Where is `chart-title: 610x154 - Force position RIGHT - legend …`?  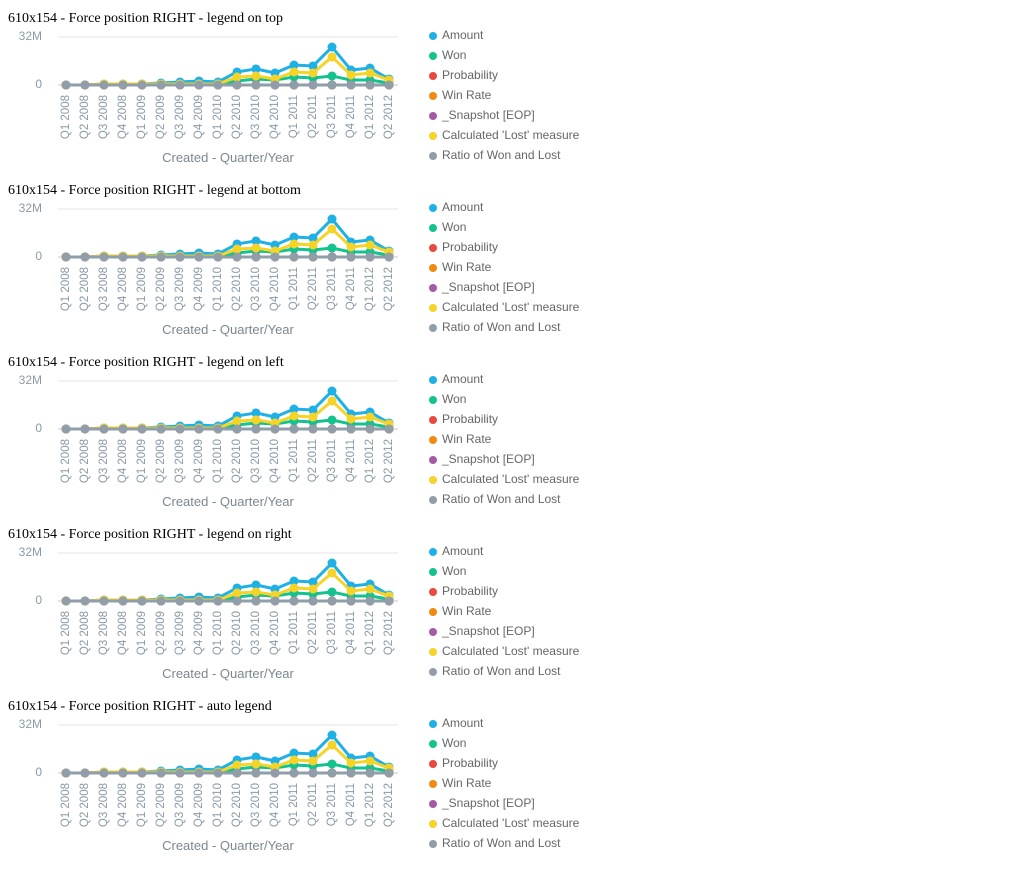 chart-title: 610x154 - Force position RIGHT - legend … is located at coordinates (150, 534).